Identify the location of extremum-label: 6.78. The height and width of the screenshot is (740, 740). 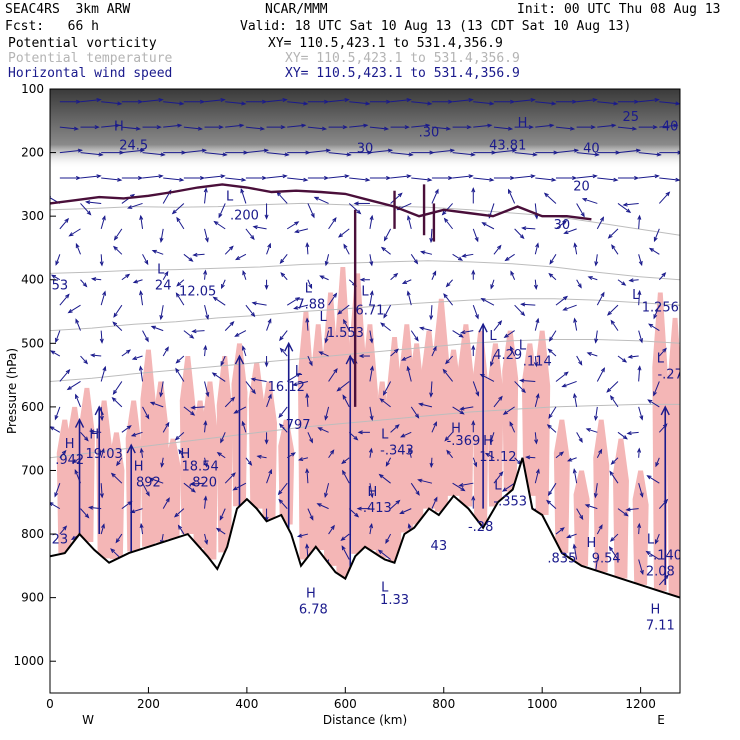
(313, 610).